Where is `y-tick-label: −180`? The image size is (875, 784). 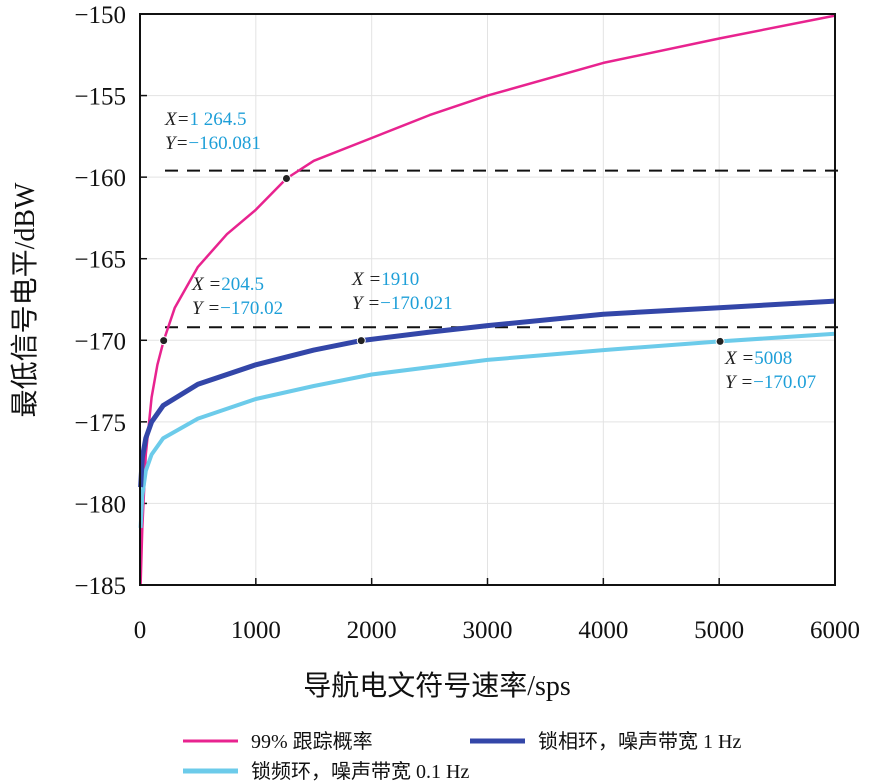
y-tick-label: −180 is located at coordinates (100, 504).